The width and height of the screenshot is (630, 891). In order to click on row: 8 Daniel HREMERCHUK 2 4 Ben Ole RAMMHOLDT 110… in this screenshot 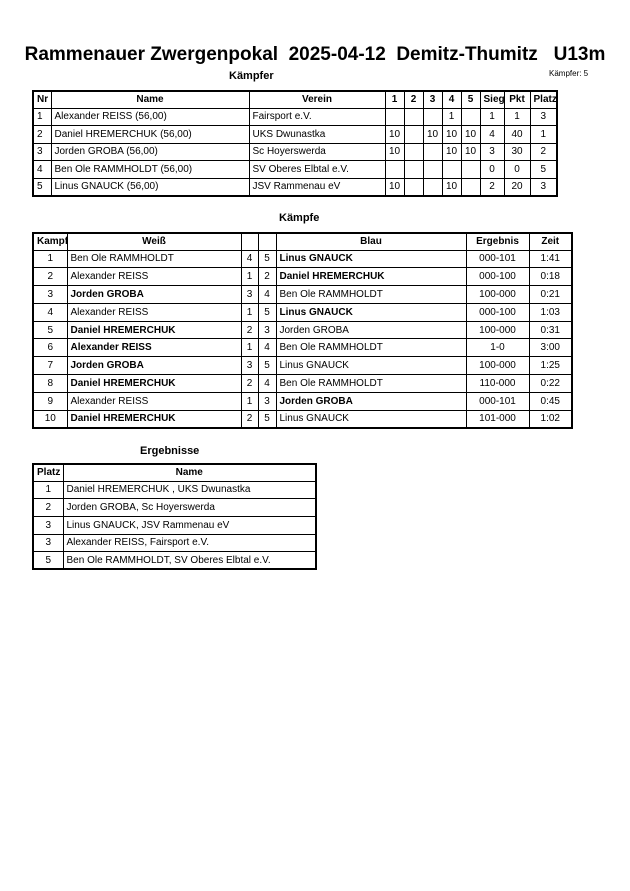, I will do `click(302, 383)`.